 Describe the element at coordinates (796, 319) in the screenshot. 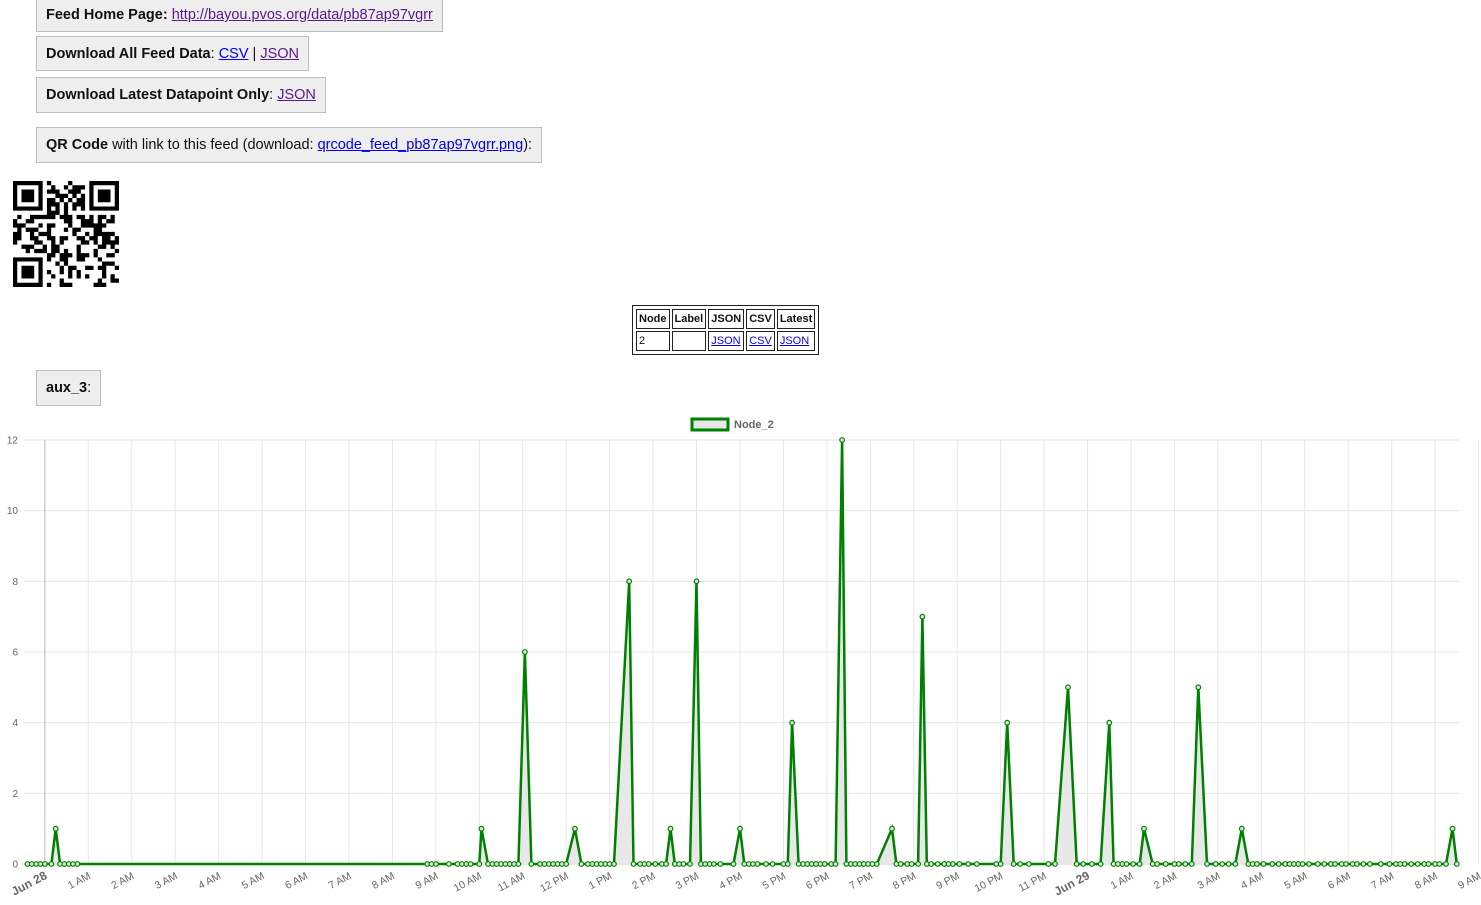

I see `header-latest: Latest` at that location.